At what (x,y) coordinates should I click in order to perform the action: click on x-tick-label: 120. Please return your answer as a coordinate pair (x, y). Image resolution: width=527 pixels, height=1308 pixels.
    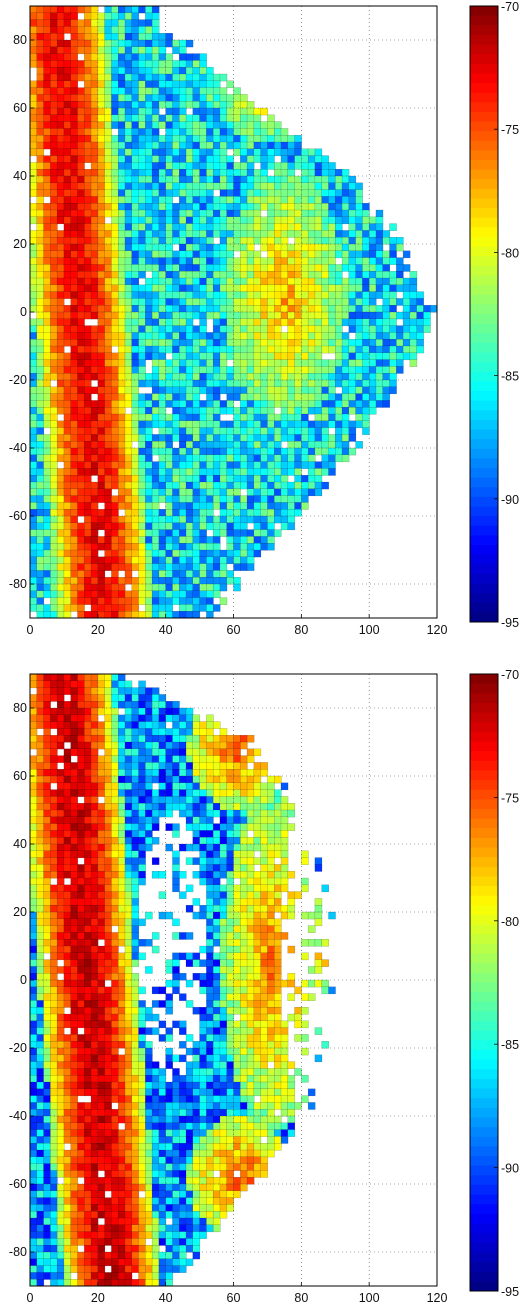
    Looking at the image, I should click on (437, 630).